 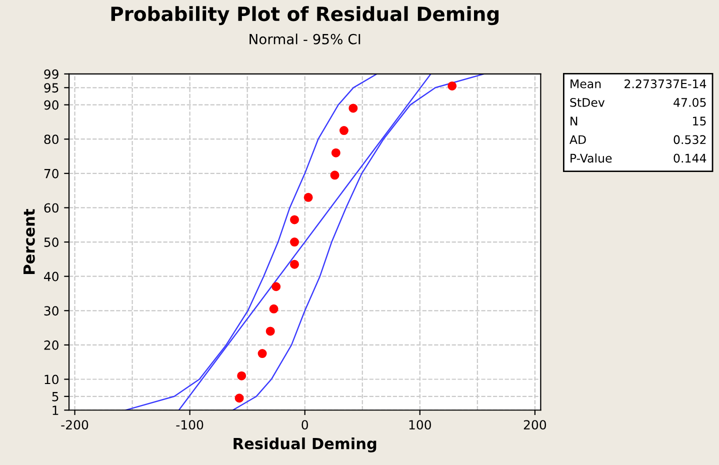 I want to click on y-tick-label: 70, so click(x=51, y=173).